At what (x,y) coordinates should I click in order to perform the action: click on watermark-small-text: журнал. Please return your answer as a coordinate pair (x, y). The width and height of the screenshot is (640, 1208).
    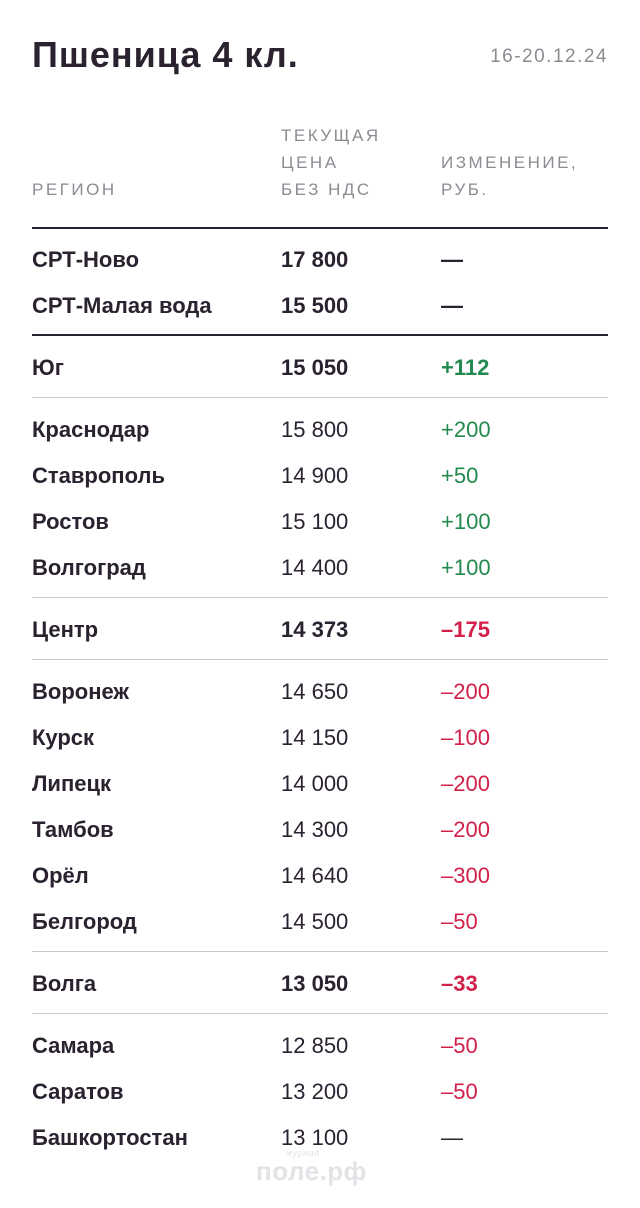
    Looking at the image, I should click on (303, 1153).